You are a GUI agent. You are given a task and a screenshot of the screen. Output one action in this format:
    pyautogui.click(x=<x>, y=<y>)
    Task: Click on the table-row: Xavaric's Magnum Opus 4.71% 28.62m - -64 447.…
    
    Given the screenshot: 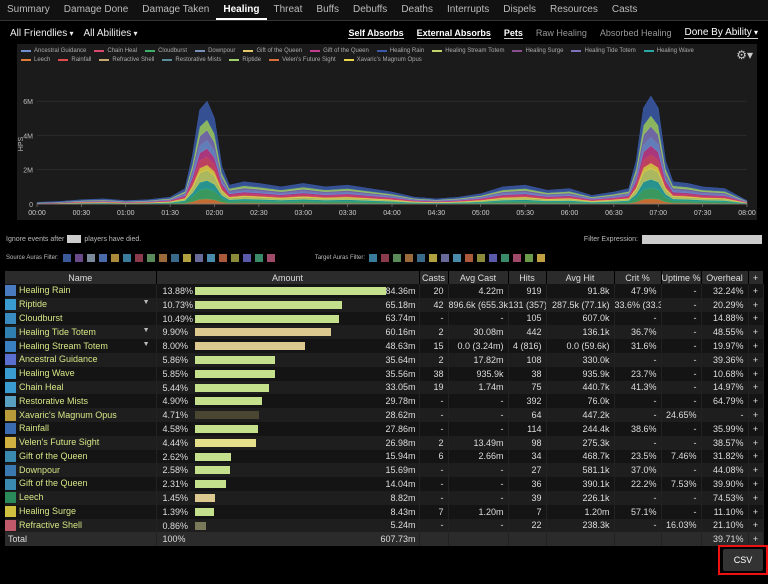 What is the action you would take?
    pyautogui.click(x=384, y=415)
    